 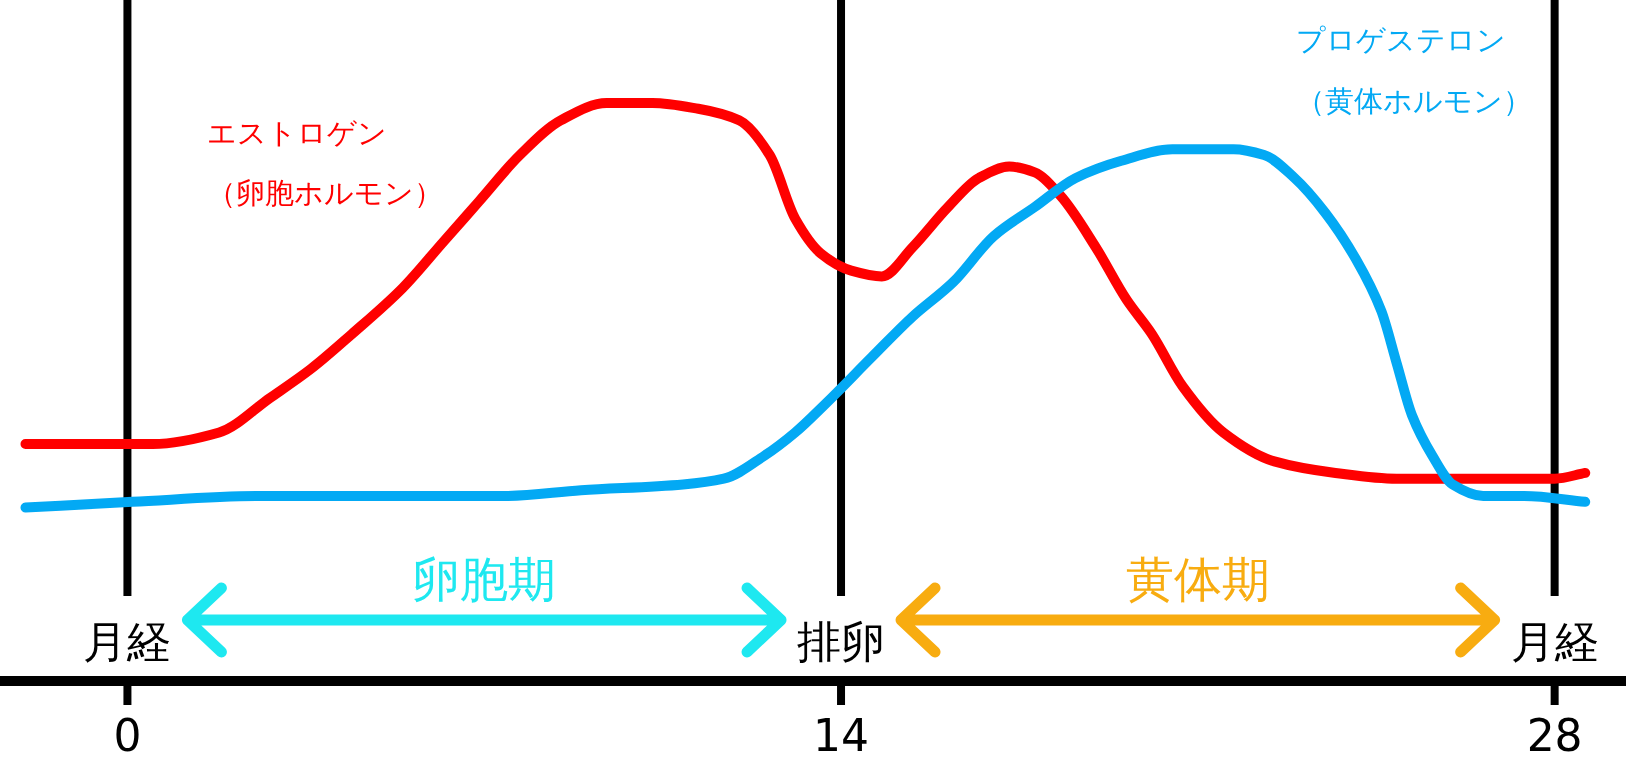 What do you see at coordinates (841, 641) in the screenshot?
I see `ref-line-label: 排卵` at bounding box center [841, 641].